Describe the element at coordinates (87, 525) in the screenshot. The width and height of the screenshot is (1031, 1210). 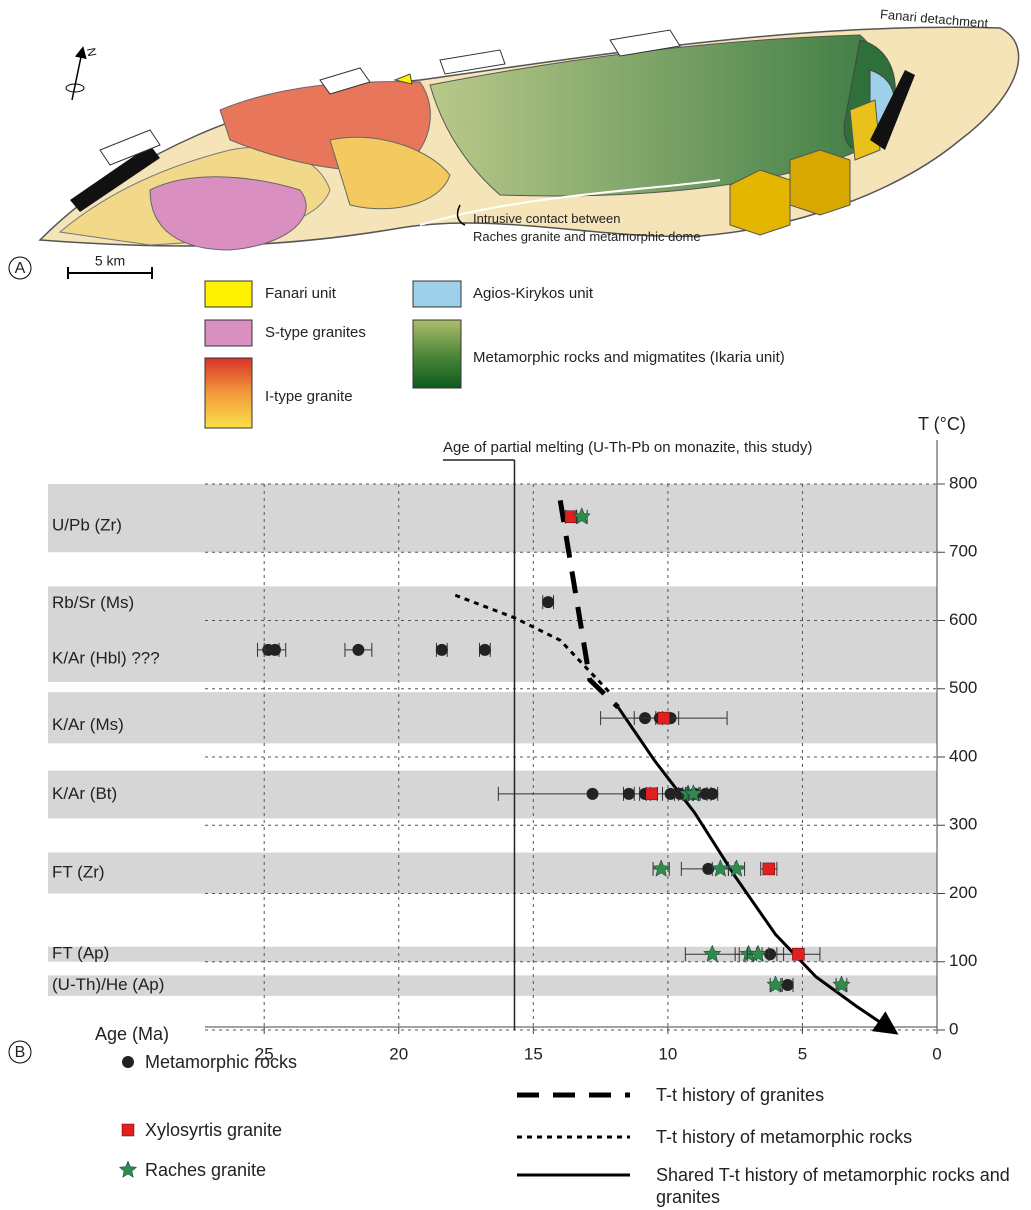
I see `band-label: U/Pb (Zr)` at that location.